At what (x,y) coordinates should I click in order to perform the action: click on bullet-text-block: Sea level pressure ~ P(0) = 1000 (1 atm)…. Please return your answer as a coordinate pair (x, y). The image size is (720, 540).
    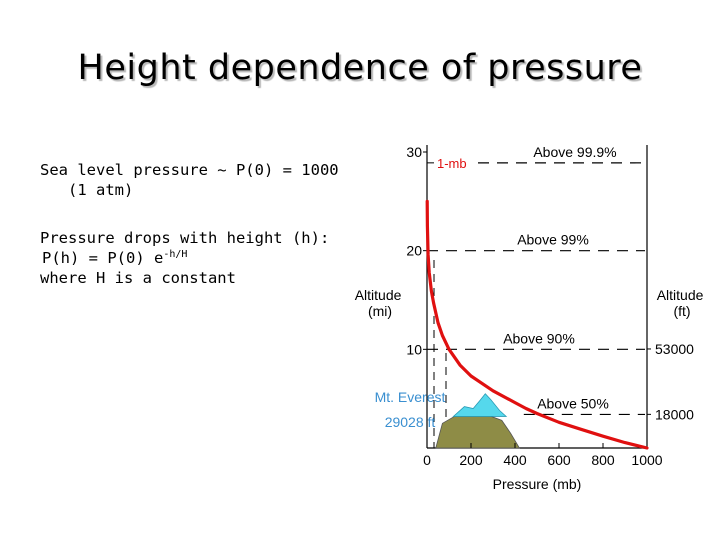
    Looking at the image, I should click on (200, 224).